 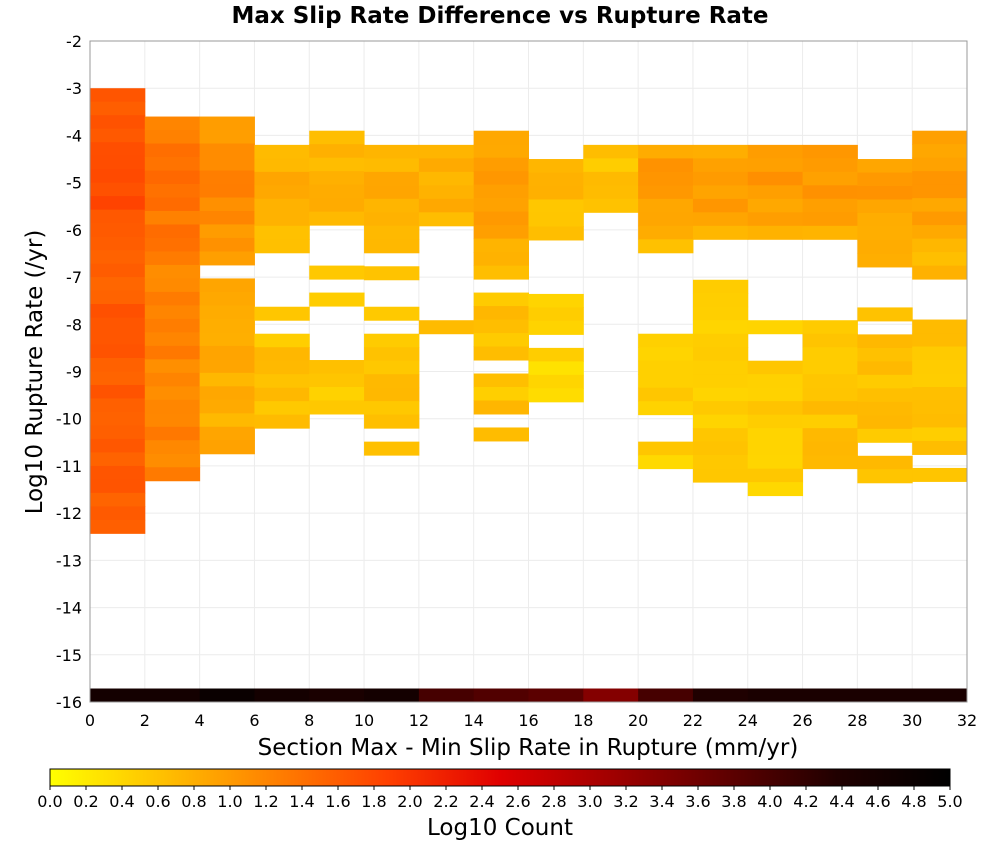 I want to click on colorbar-tick-label: 4.6, so click(x=877, y=801).